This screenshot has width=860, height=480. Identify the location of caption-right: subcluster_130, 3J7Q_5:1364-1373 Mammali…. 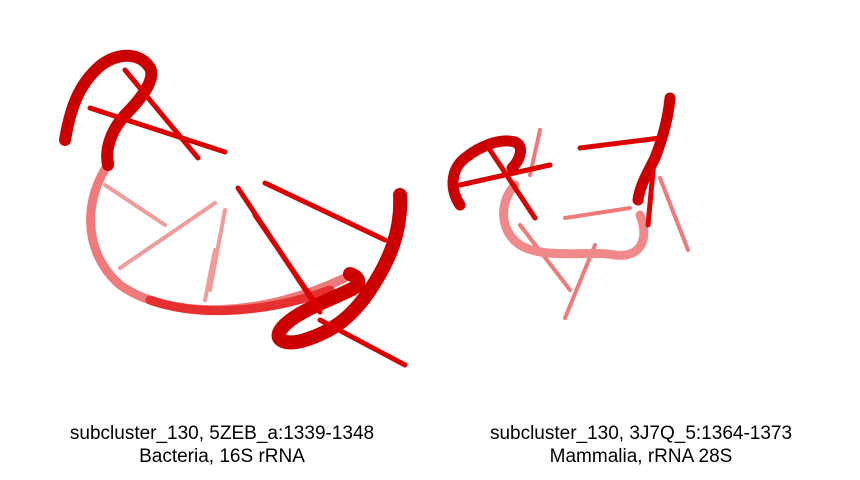
(641, 445).